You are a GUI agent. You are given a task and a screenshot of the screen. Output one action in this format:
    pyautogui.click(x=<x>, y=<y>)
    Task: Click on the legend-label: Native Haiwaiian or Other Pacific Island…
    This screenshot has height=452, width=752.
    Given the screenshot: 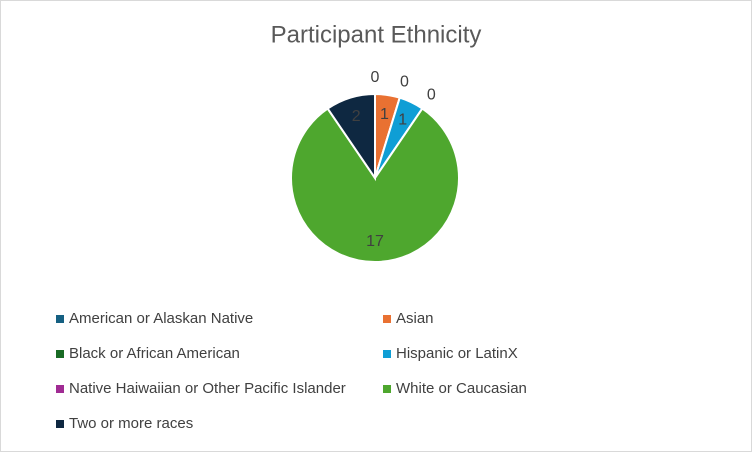 What is the action you would take?
    pyautogui.click(x=207, y=388)
    